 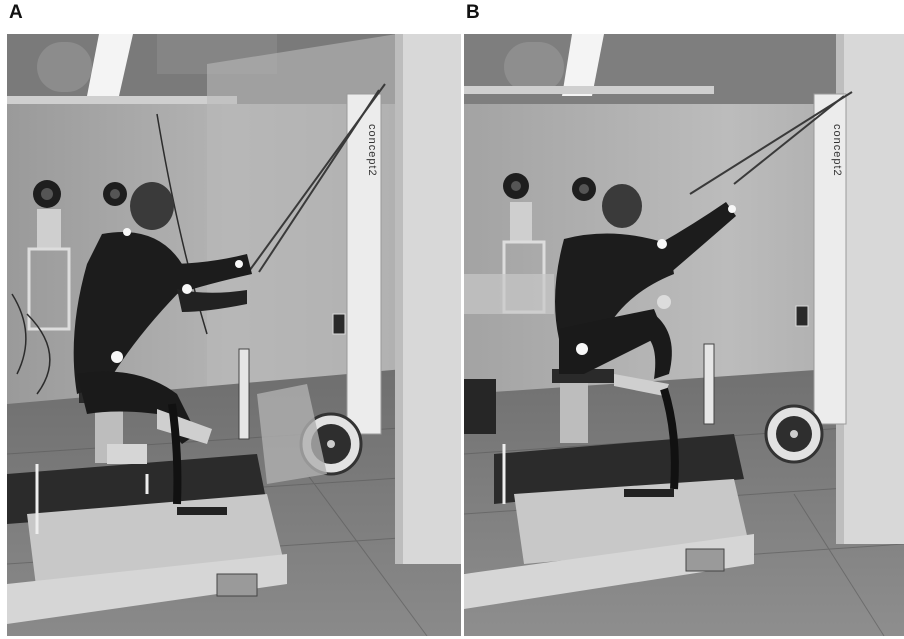 I want to click on panel-label-b: B, so click(x=473, y=12).